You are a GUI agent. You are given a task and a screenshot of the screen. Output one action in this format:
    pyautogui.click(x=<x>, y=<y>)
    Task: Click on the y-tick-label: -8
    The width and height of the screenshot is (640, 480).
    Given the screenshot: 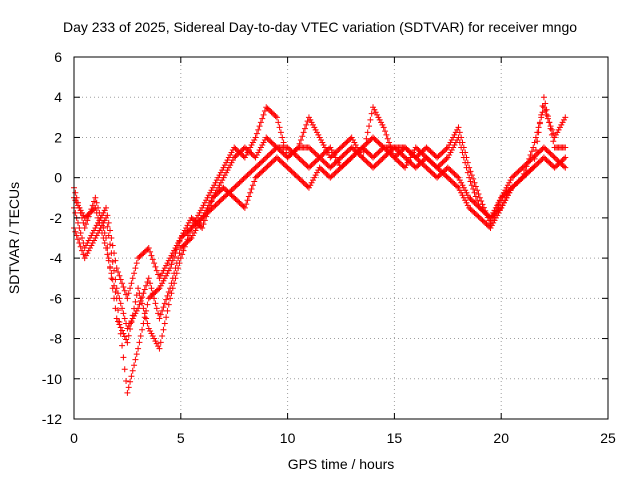 What is the action you would take?
    pyautogui.click(x=56, y=339)
    